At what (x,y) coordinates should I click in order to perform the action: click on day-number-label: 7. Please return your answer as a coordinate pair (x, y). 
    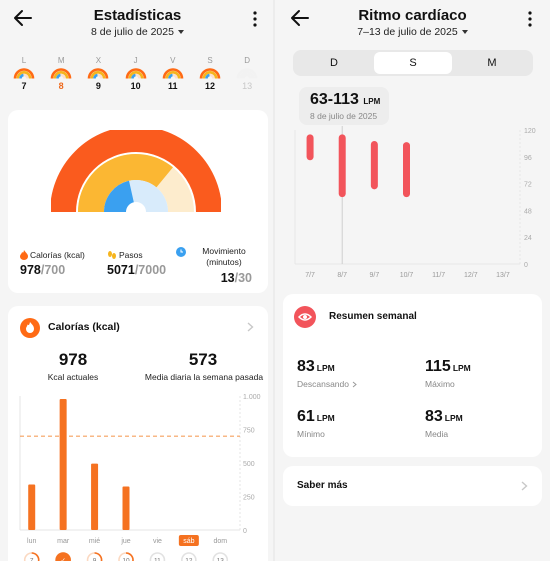
    Looking at the image, I should click on (32, 559).